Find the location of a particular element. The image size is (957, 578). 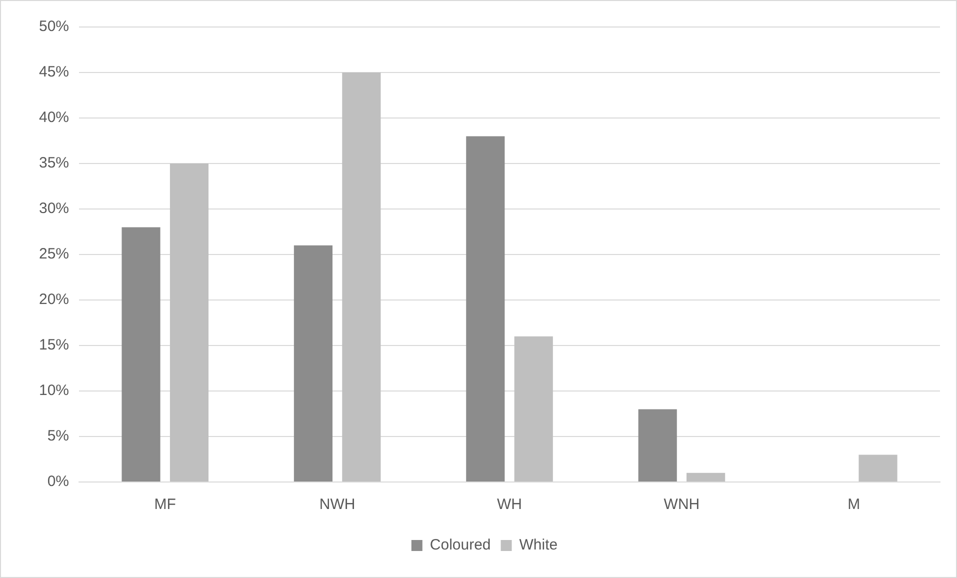

x-tick-label: MF is located at coordinates (165, 505).